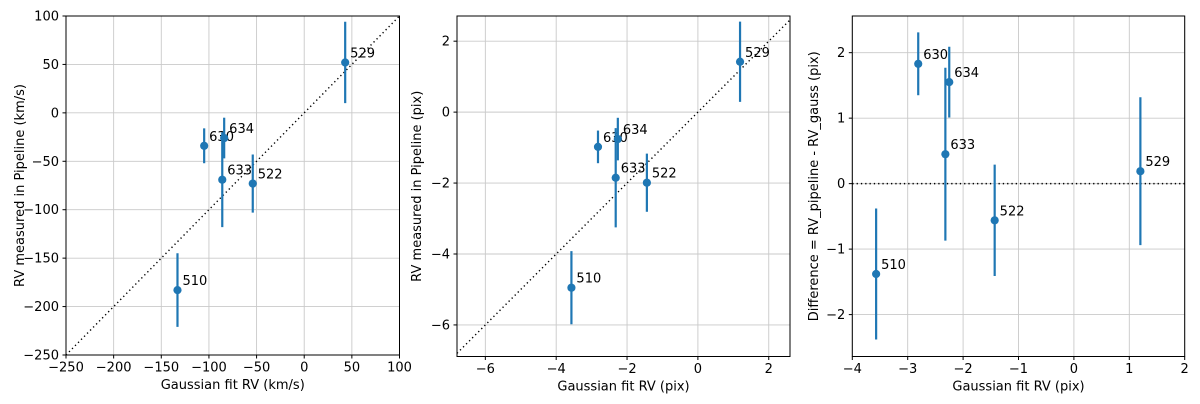 The image size is (1200, 404). What do you see at coordinates (907, 369) in the screenshot?
I see `x-tick-label: −3` at bounding box center [907, 369].